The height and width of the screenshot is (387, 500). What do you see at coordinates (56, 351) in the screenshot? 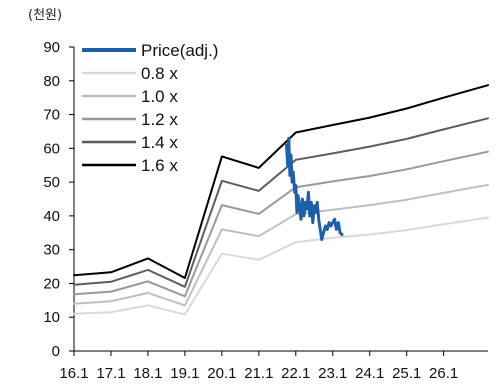
I see `y-tick-label: 0` at bounding box center [56, 351].